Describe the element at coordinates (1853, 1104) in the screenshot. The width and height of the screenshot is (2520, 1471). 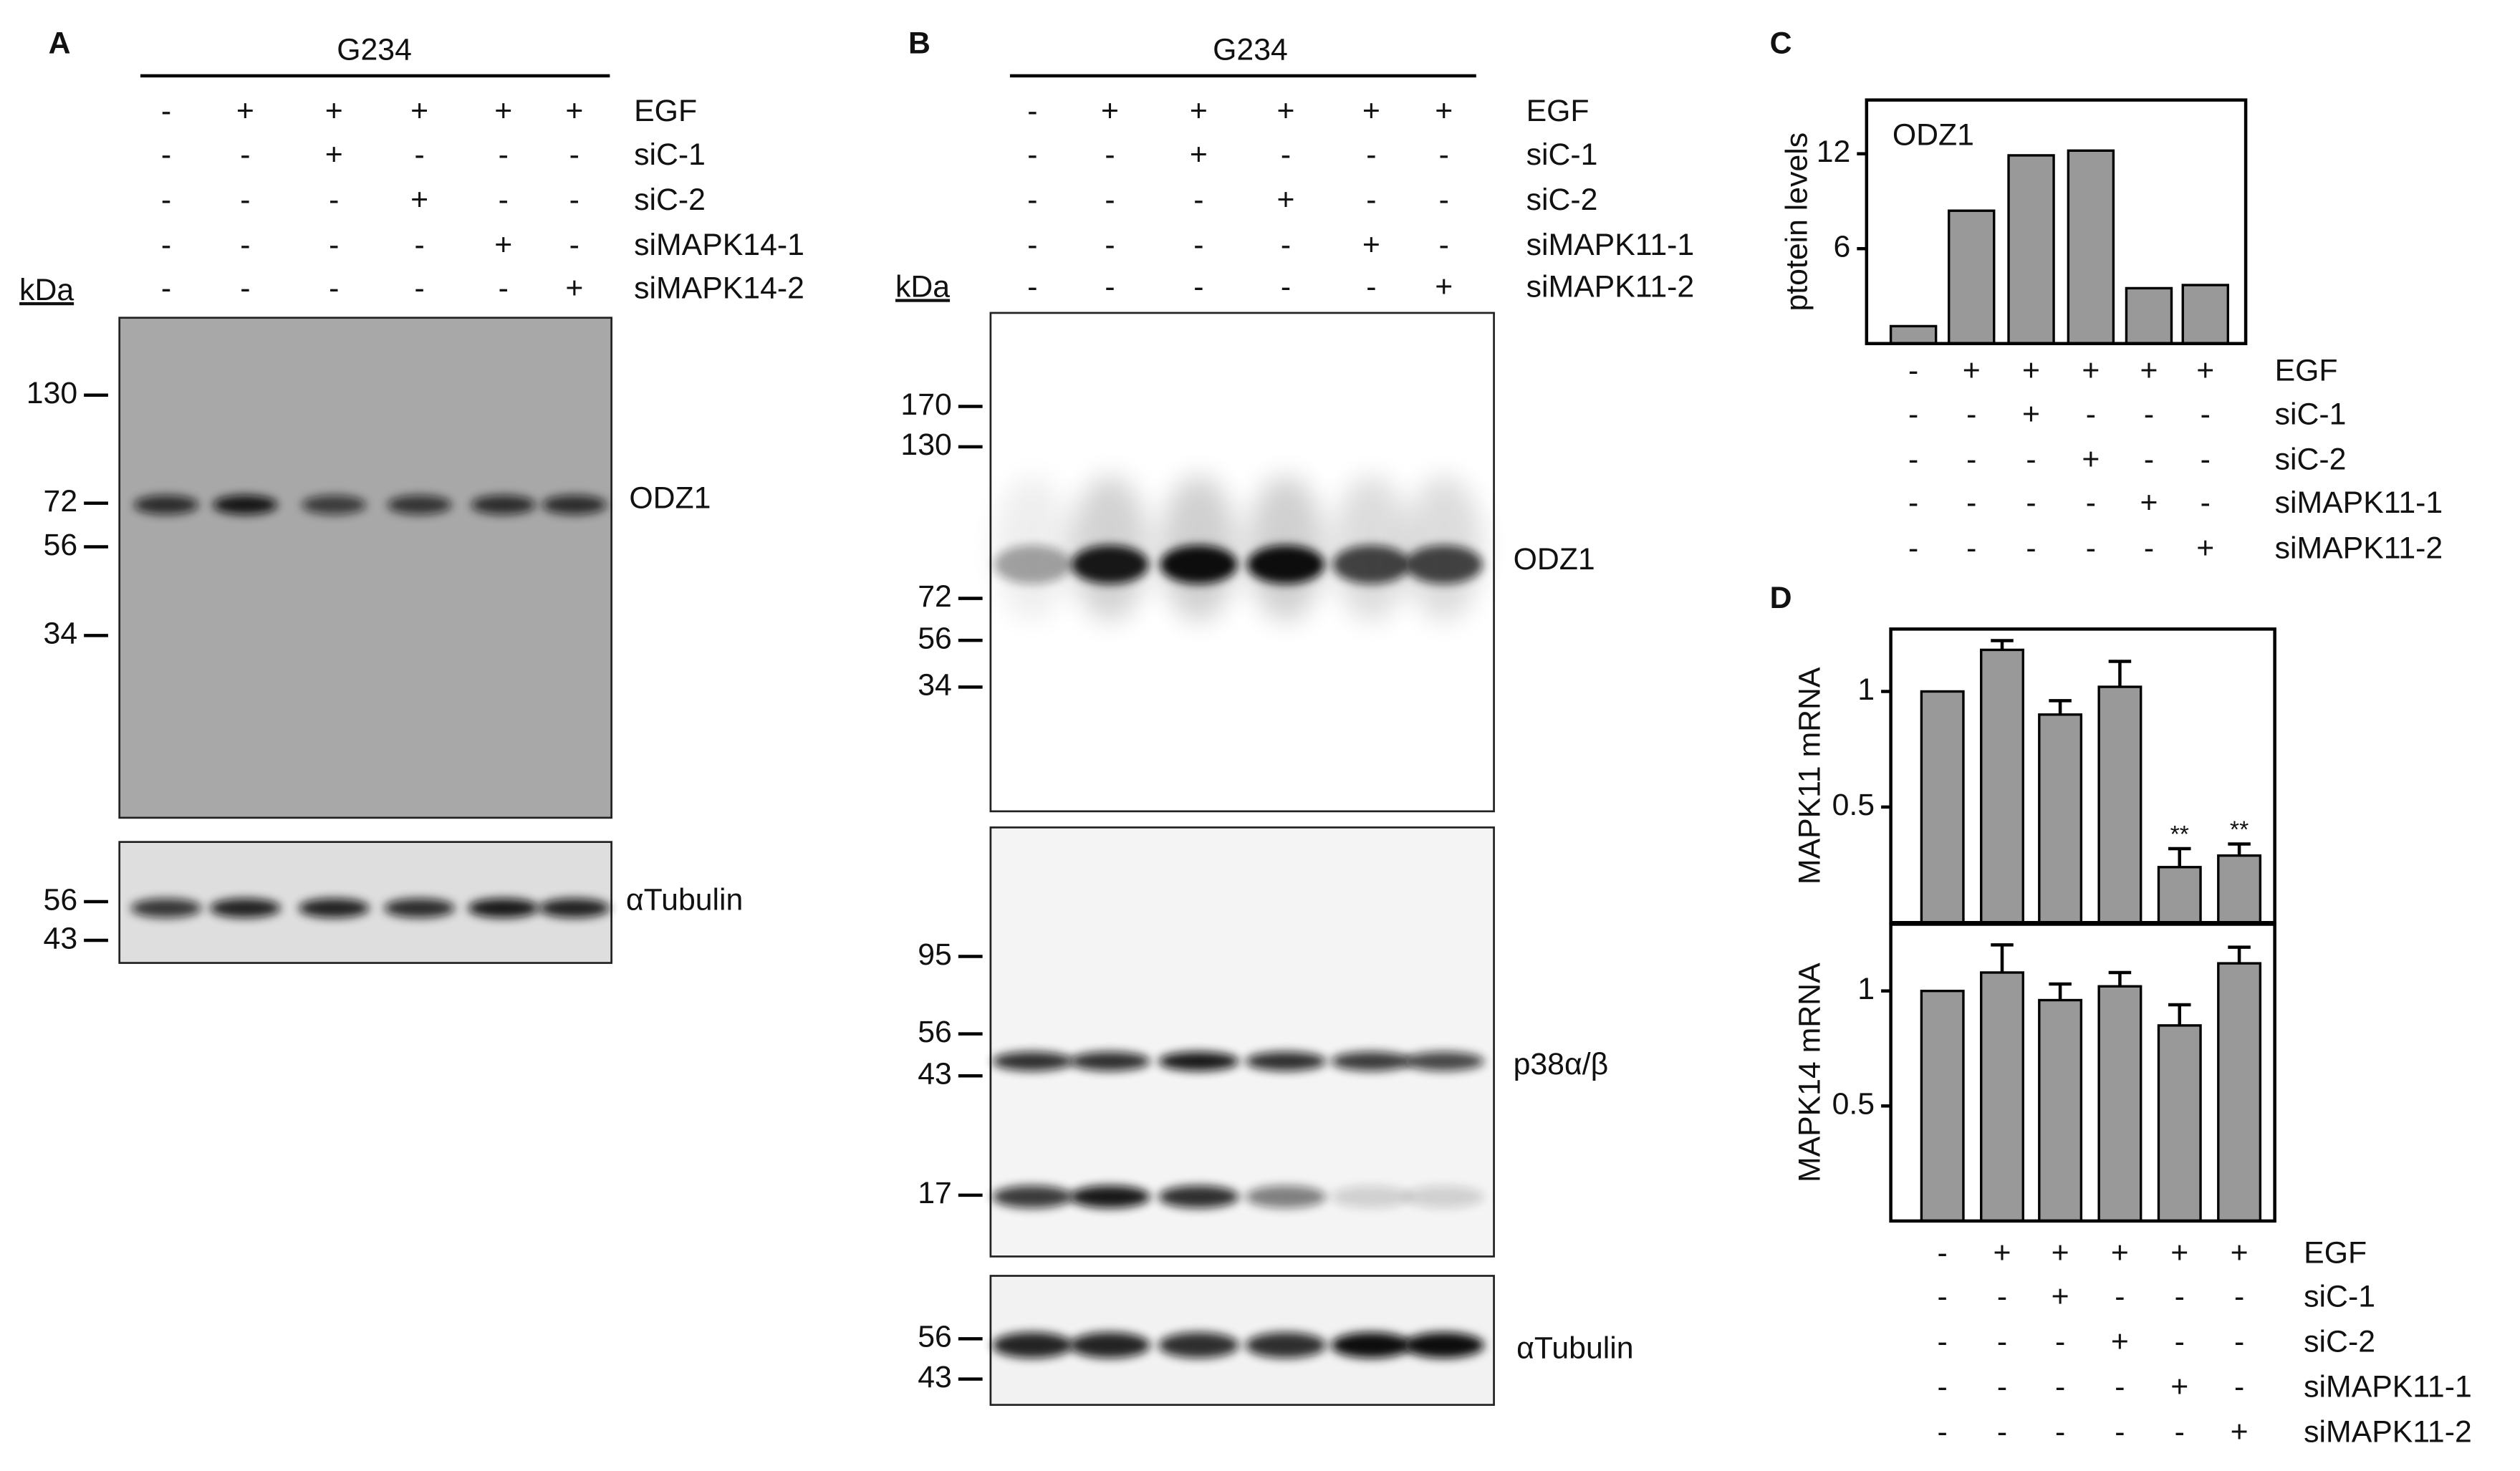
I see `y-tick-label: 0.5` at that location.